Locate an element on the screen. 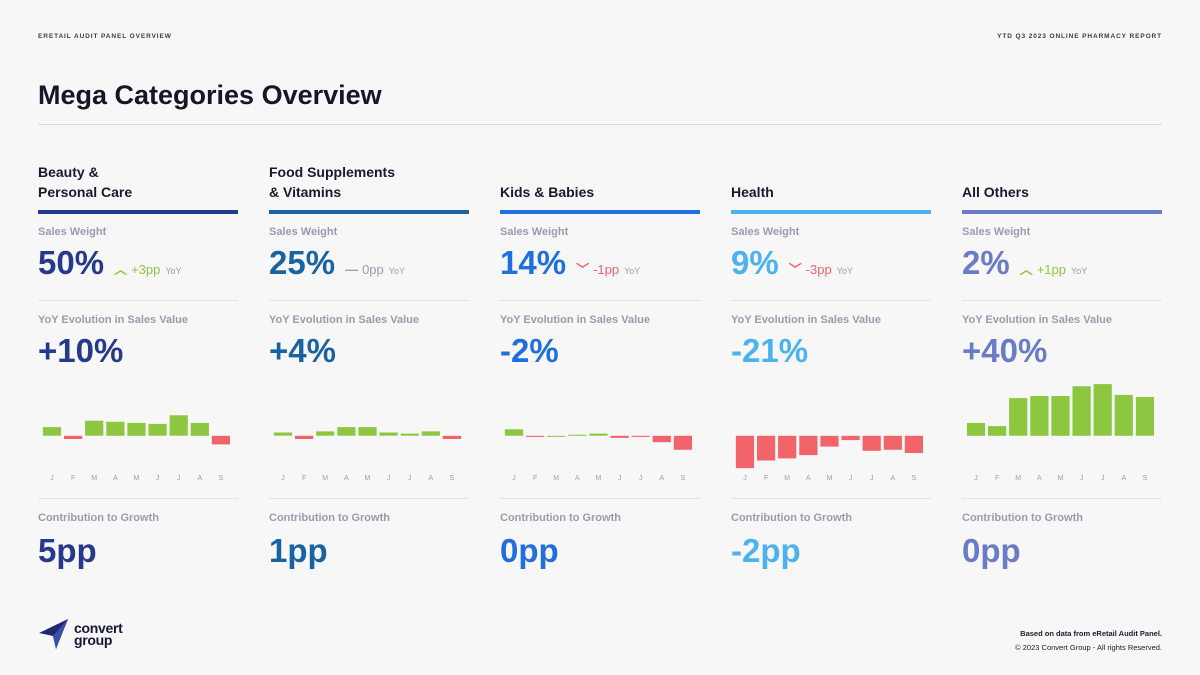 This screenshot has height=675, width=1200. convert-group-logo: convert group is located at coordinates (80, 634).